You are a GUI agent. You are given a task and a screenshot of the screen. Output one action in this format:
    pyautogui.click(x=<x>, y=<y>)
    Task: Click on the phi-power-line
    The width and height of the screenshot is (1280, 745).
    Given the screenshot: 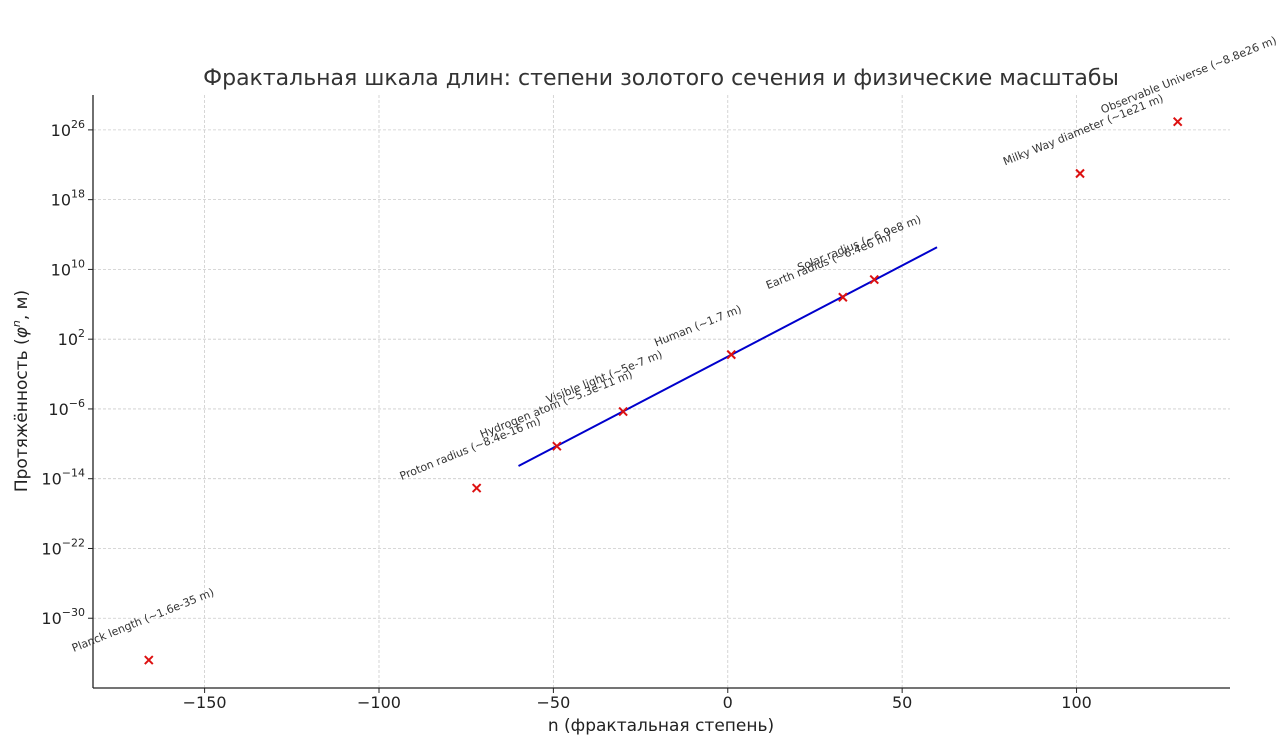 What is the action you would take?
    pyautogui.click(x=728, y=356)
    